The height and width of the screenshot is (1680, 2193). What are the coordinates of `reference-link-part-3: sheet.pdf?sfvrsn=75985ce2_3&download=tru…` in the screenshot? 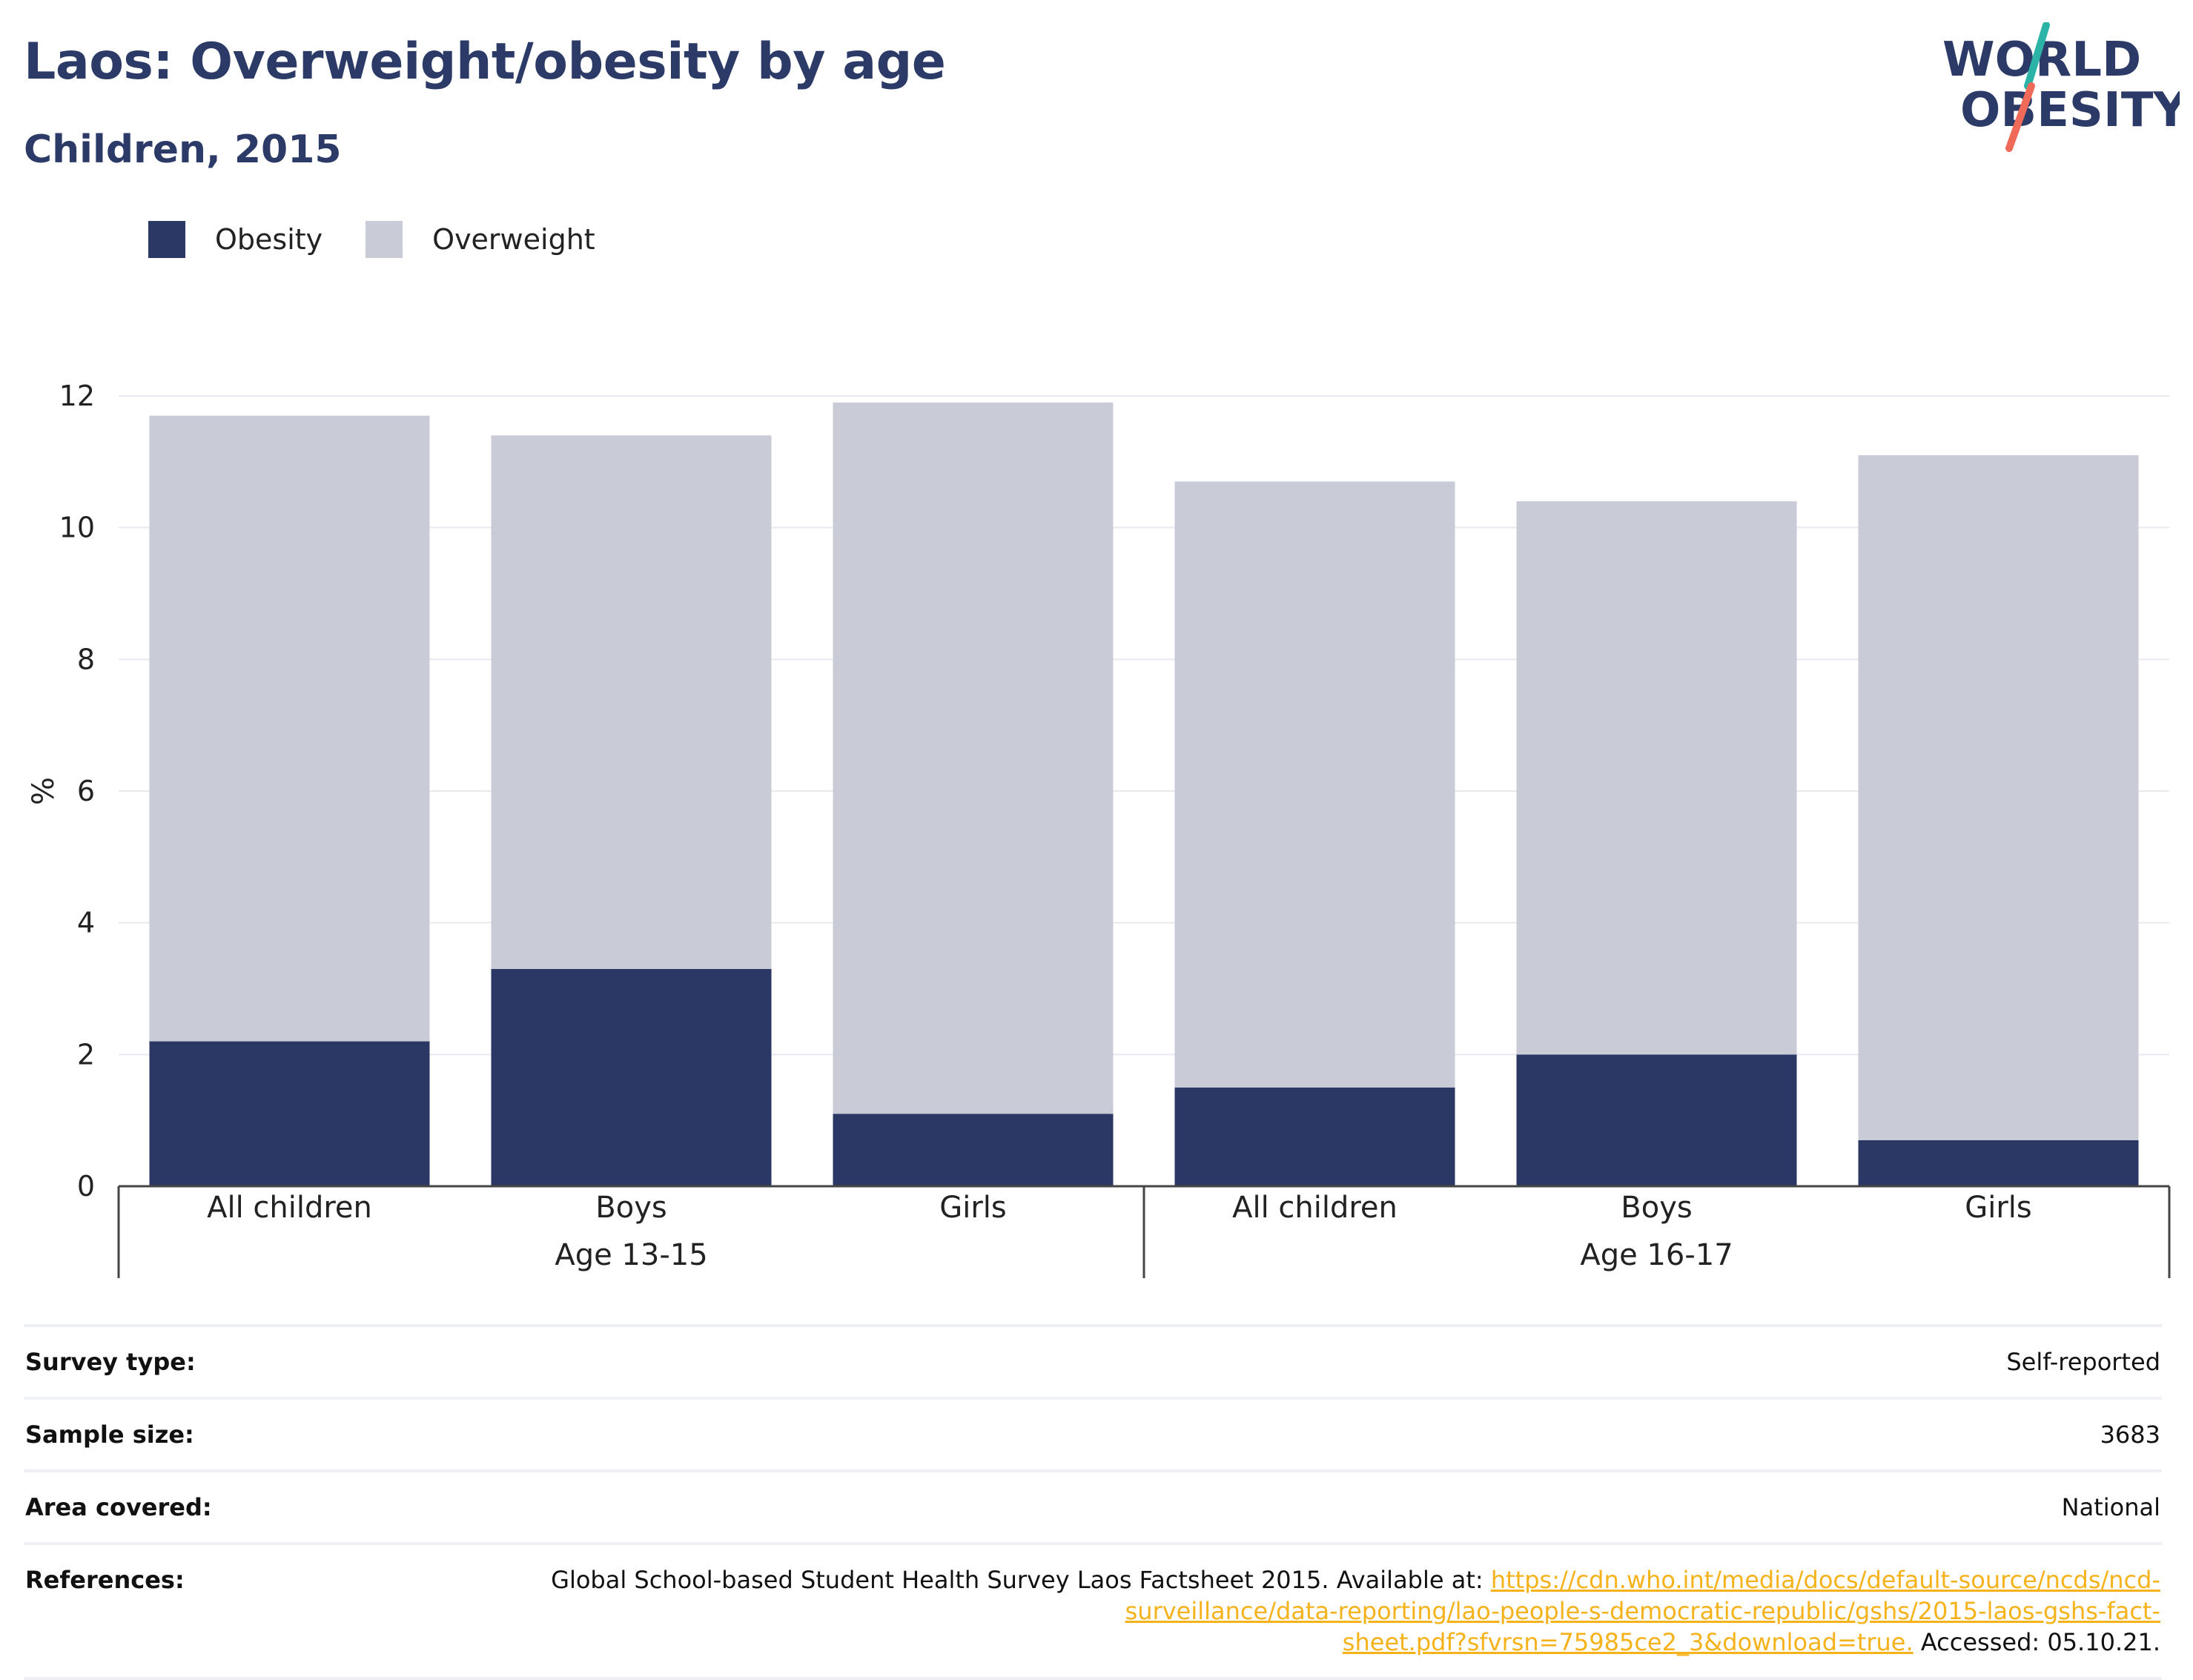 It's located at (1628, 1642).